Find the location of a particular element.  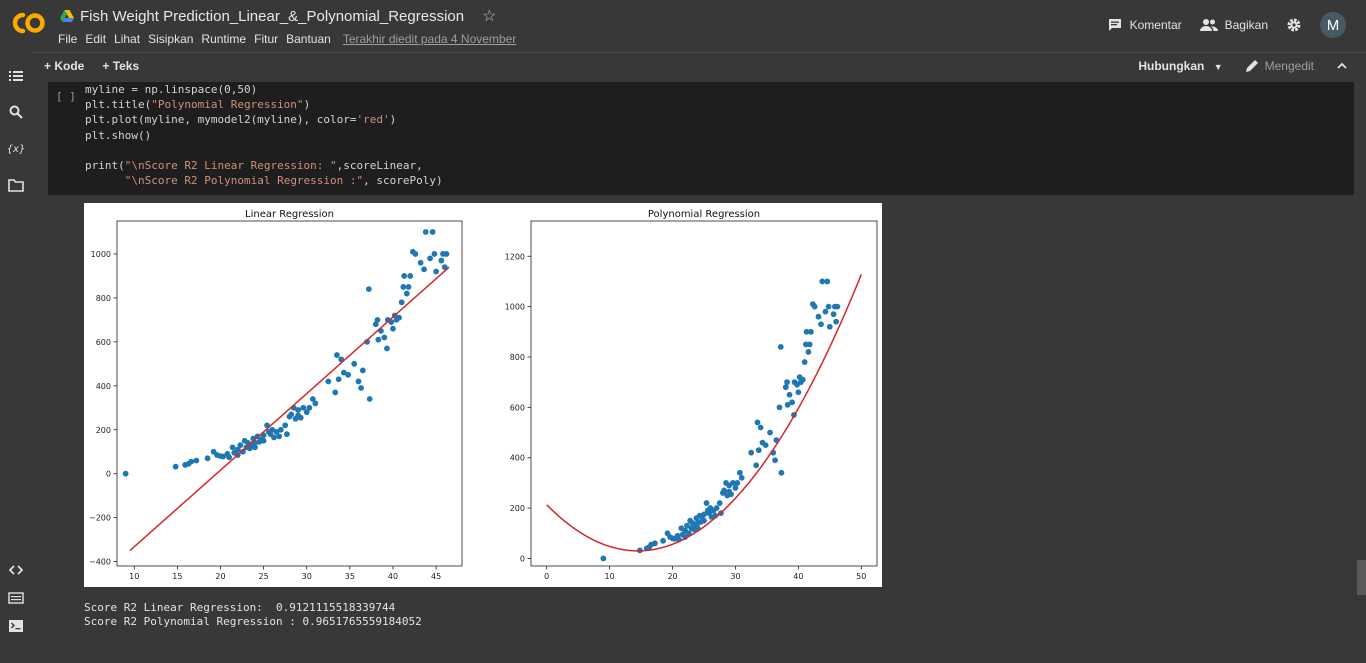

comment-label: Komentar is located at coordinates (1155, 25).